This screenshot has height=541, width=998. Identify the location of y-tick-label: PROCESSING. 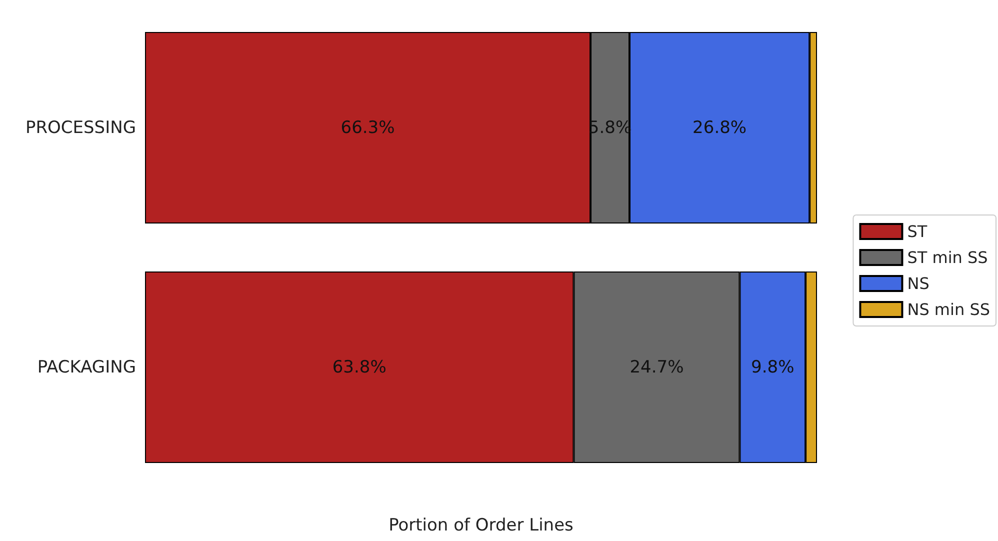
(80, 128).